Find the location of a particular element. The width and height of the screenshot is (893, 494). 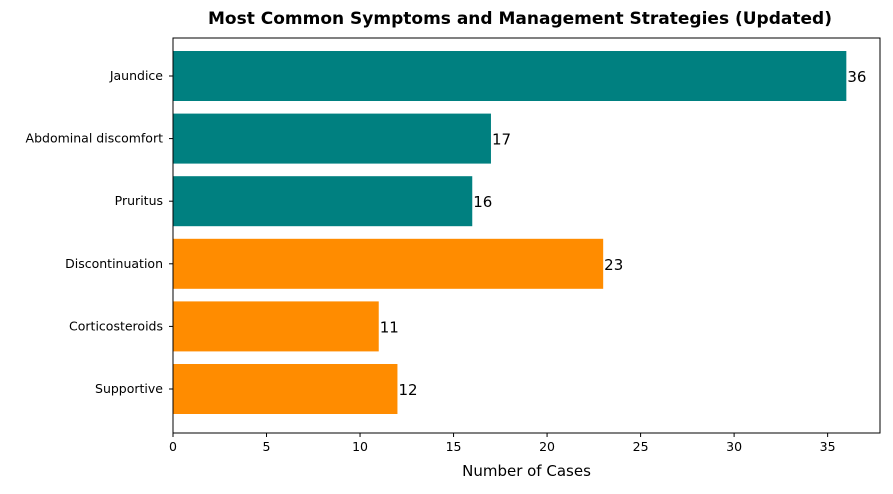

y-tick-label: Corticosteroids is located at coordinates (116, 325).